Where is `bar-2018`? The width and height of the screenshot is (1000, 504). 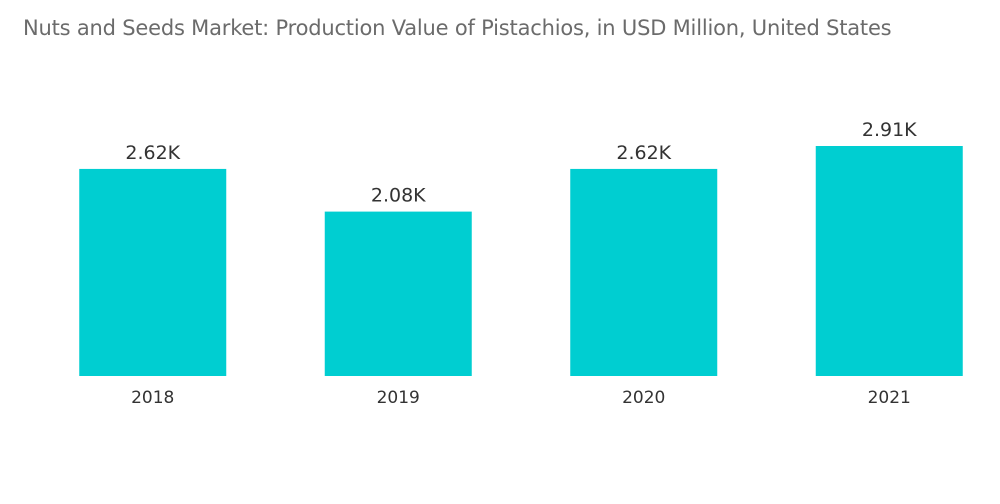
bar-2018 is located at coordinates (153, 272).